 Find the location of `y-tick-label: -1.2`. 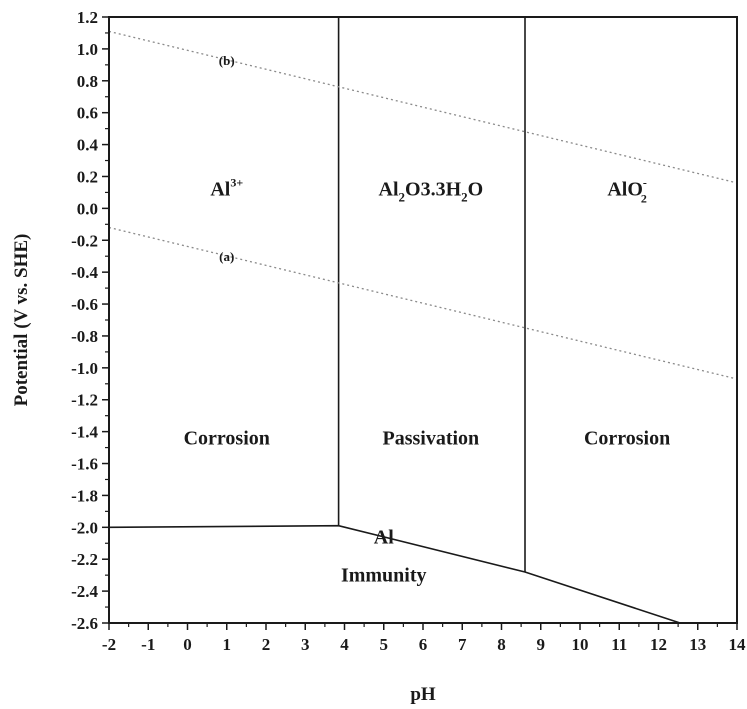

y-tick-label: -1.2 is located at coordinates (84, 400).